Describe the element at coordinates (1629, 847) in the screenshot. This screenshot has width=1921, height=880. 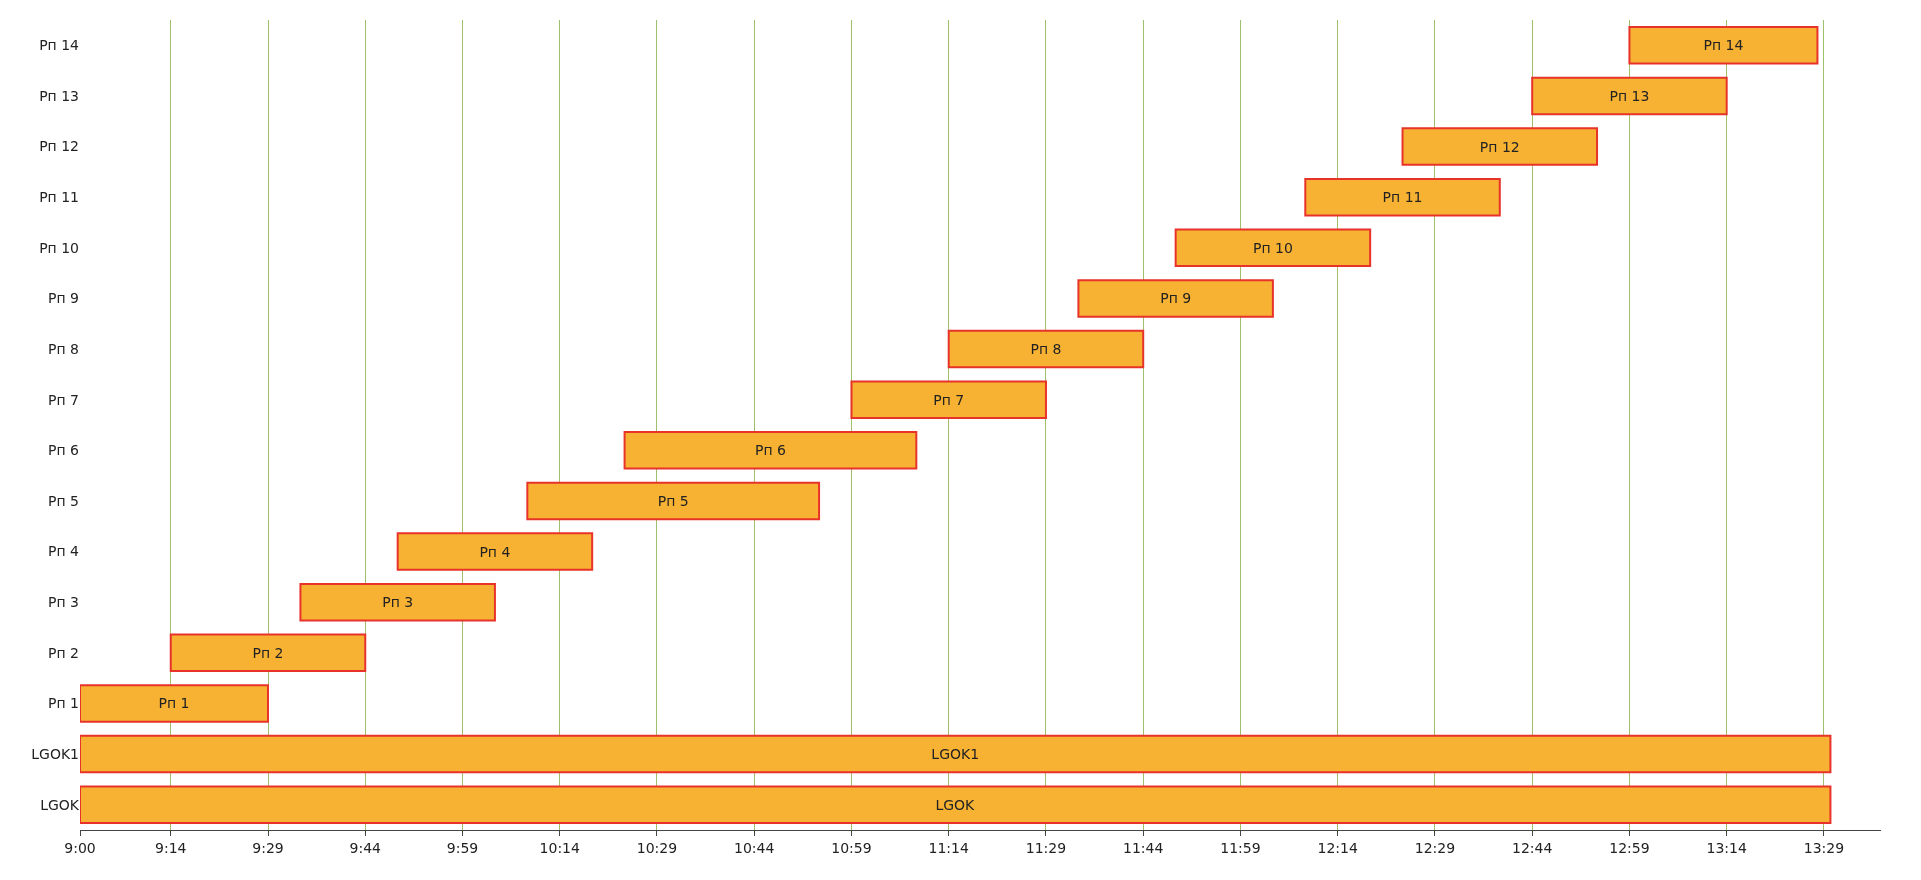
I see `x-tick-label: 12:59` at that location.